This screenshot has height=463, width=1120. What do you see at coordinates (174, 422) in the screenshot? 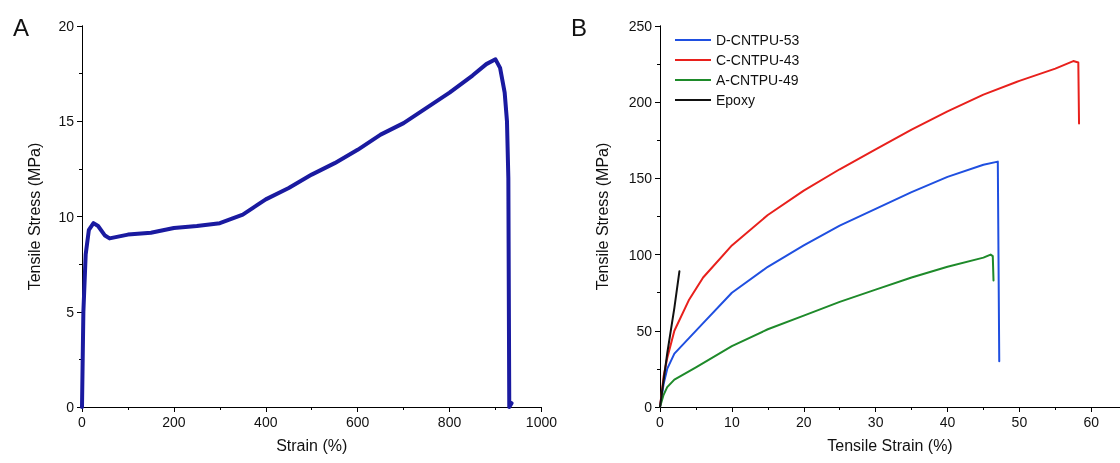
I see `x-tick-label: 200` at bounding box center [174, 422].